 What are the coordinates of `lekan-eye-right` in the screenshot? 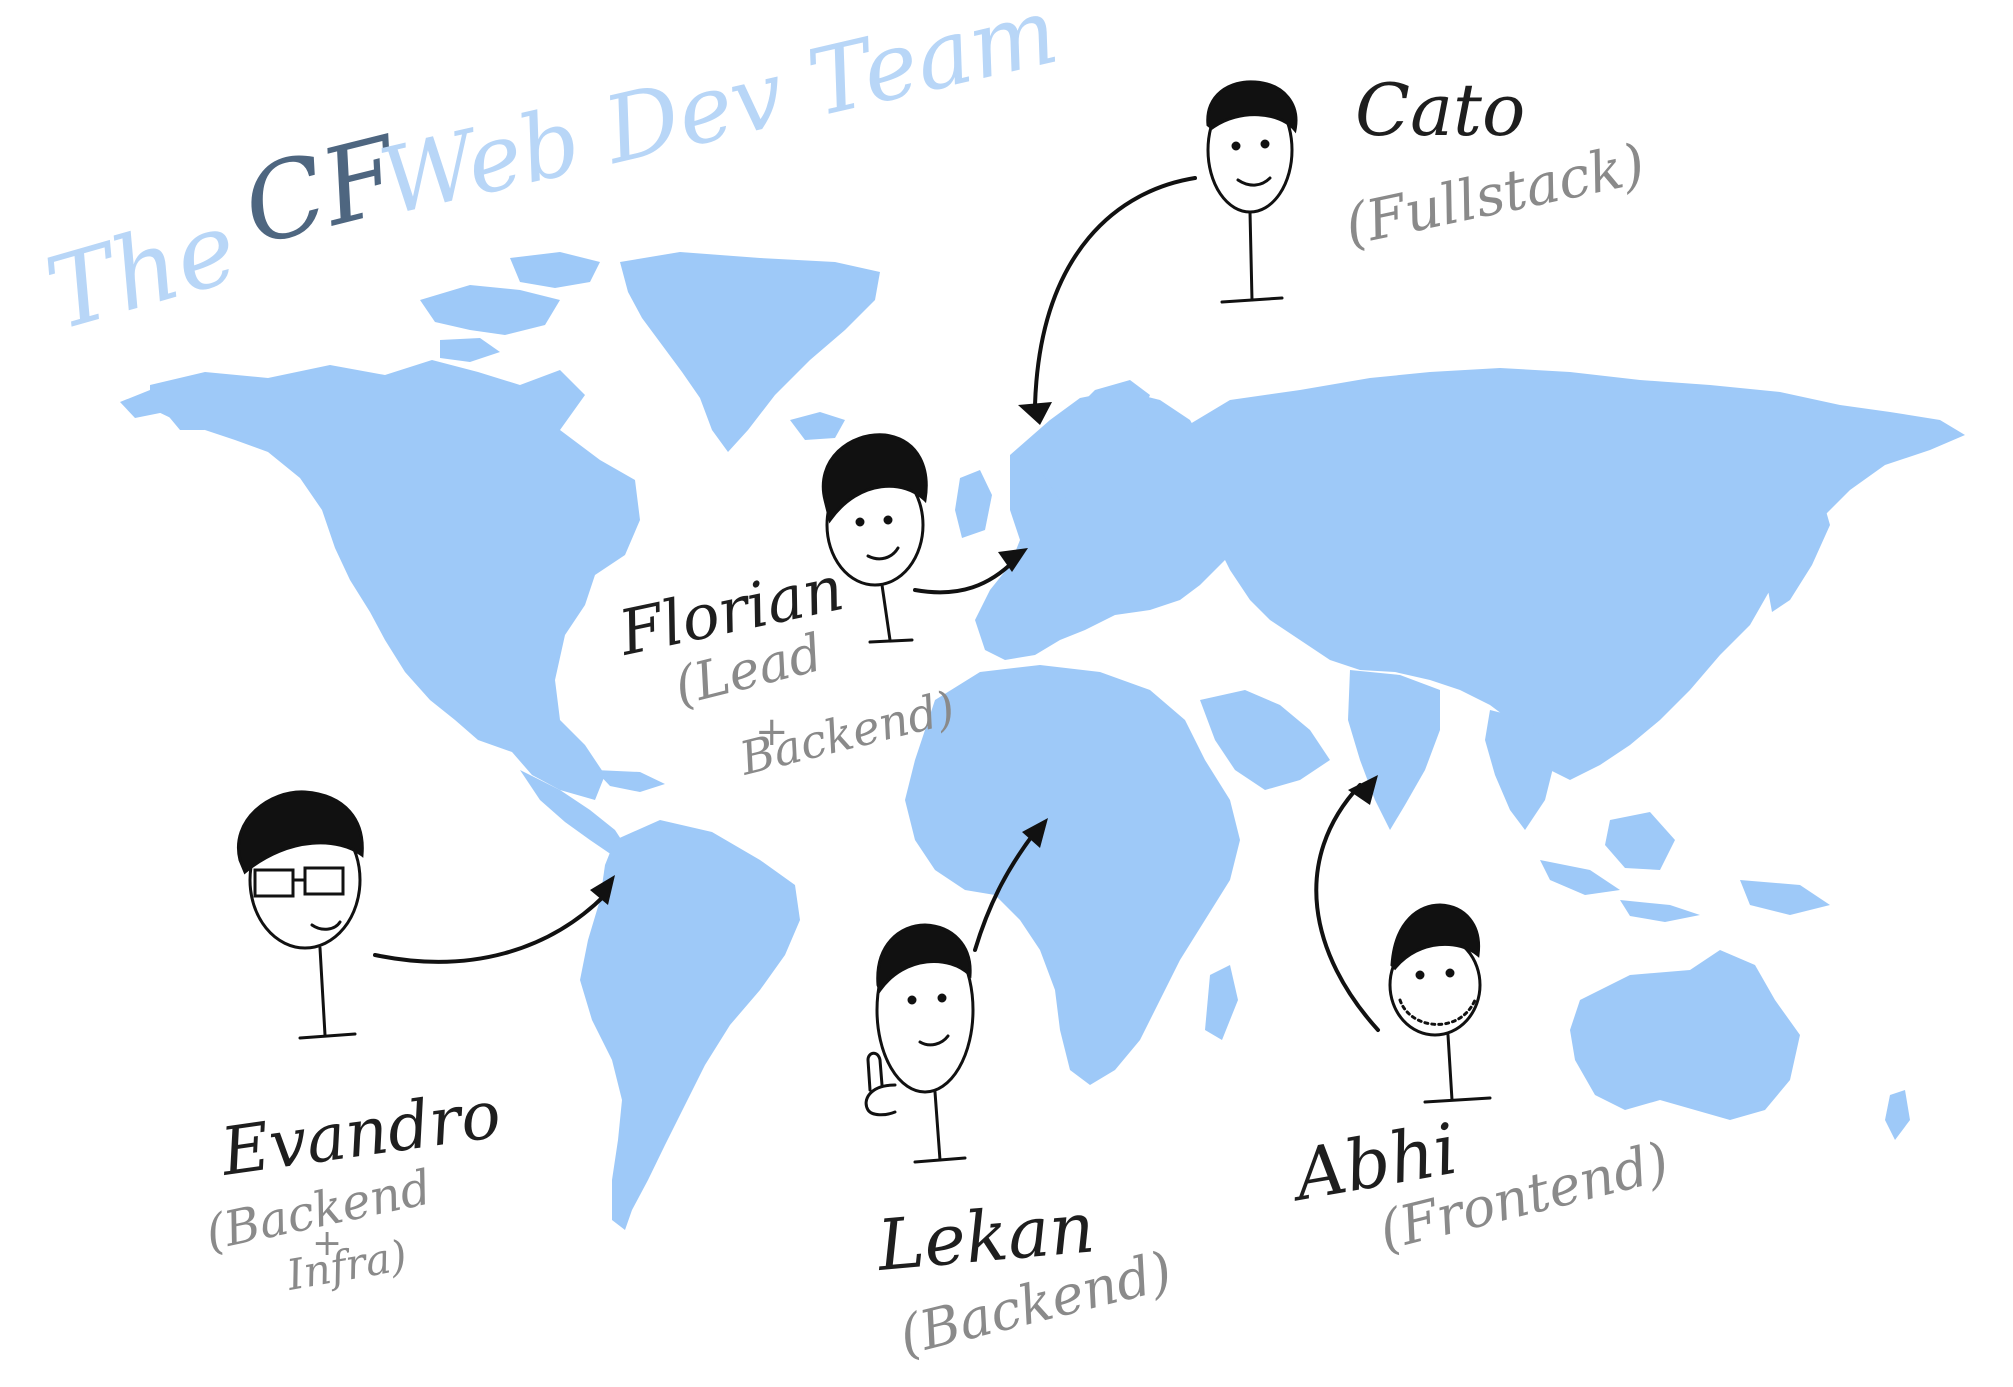 It's located at (942, 998).